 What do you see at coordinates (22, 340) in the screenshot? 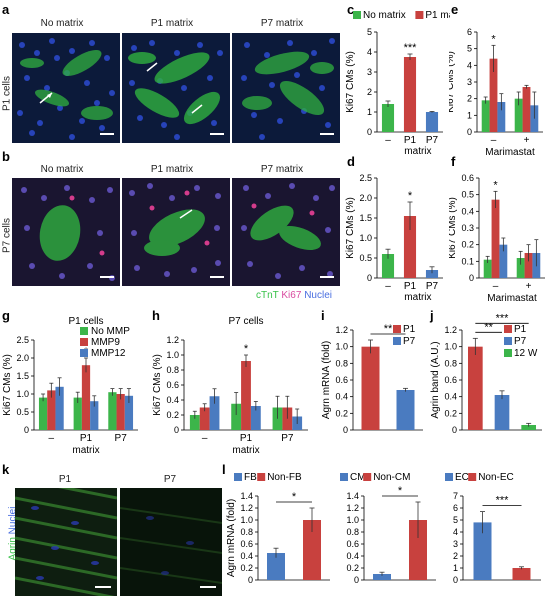
I see `y-tick-label: 2.5` at bounding box center [22, 340].